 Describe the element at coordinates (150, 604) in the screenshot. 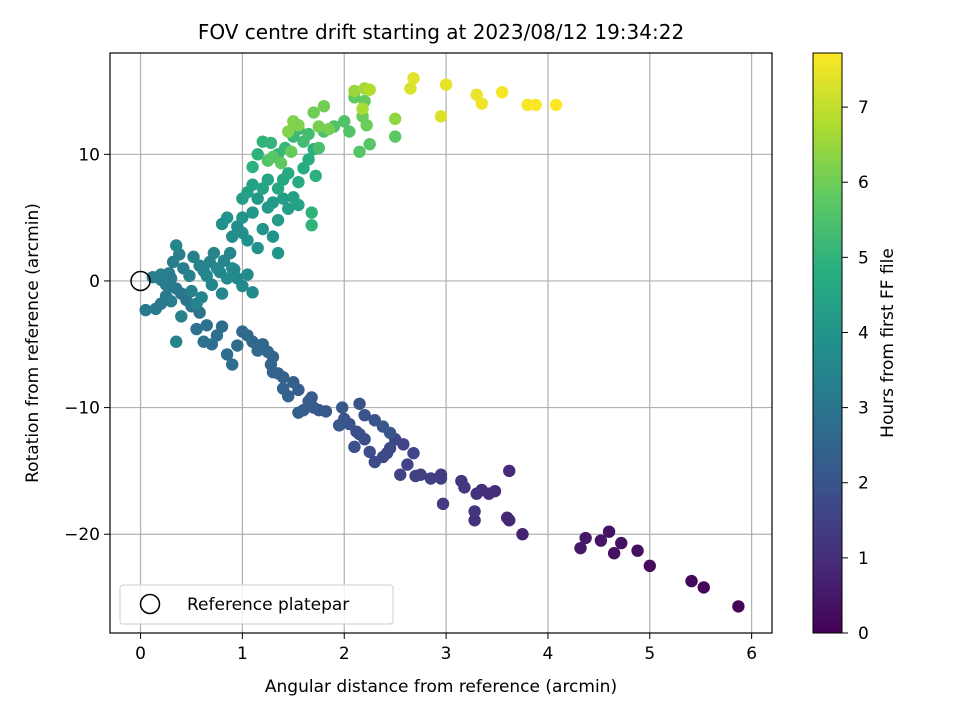

I see `legend-marker` at that location.